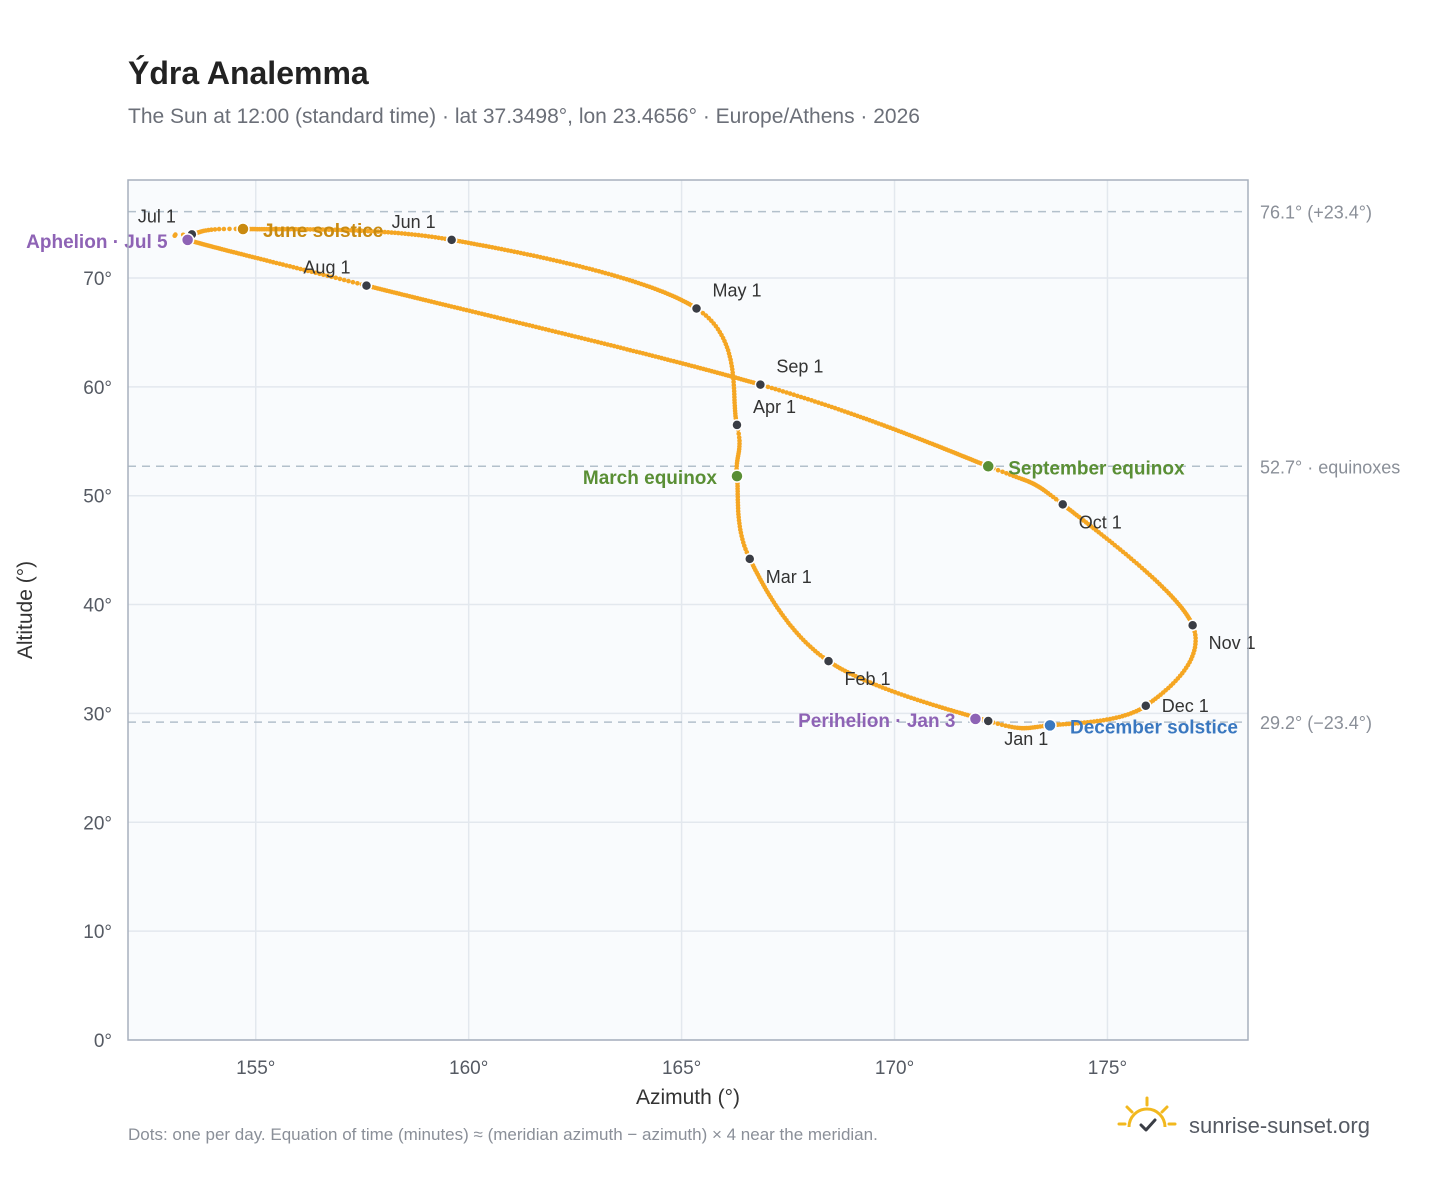 This screenshot has height=1188, width=1448. I want to click on x-tick-label: 160°, so click(468, 1068).